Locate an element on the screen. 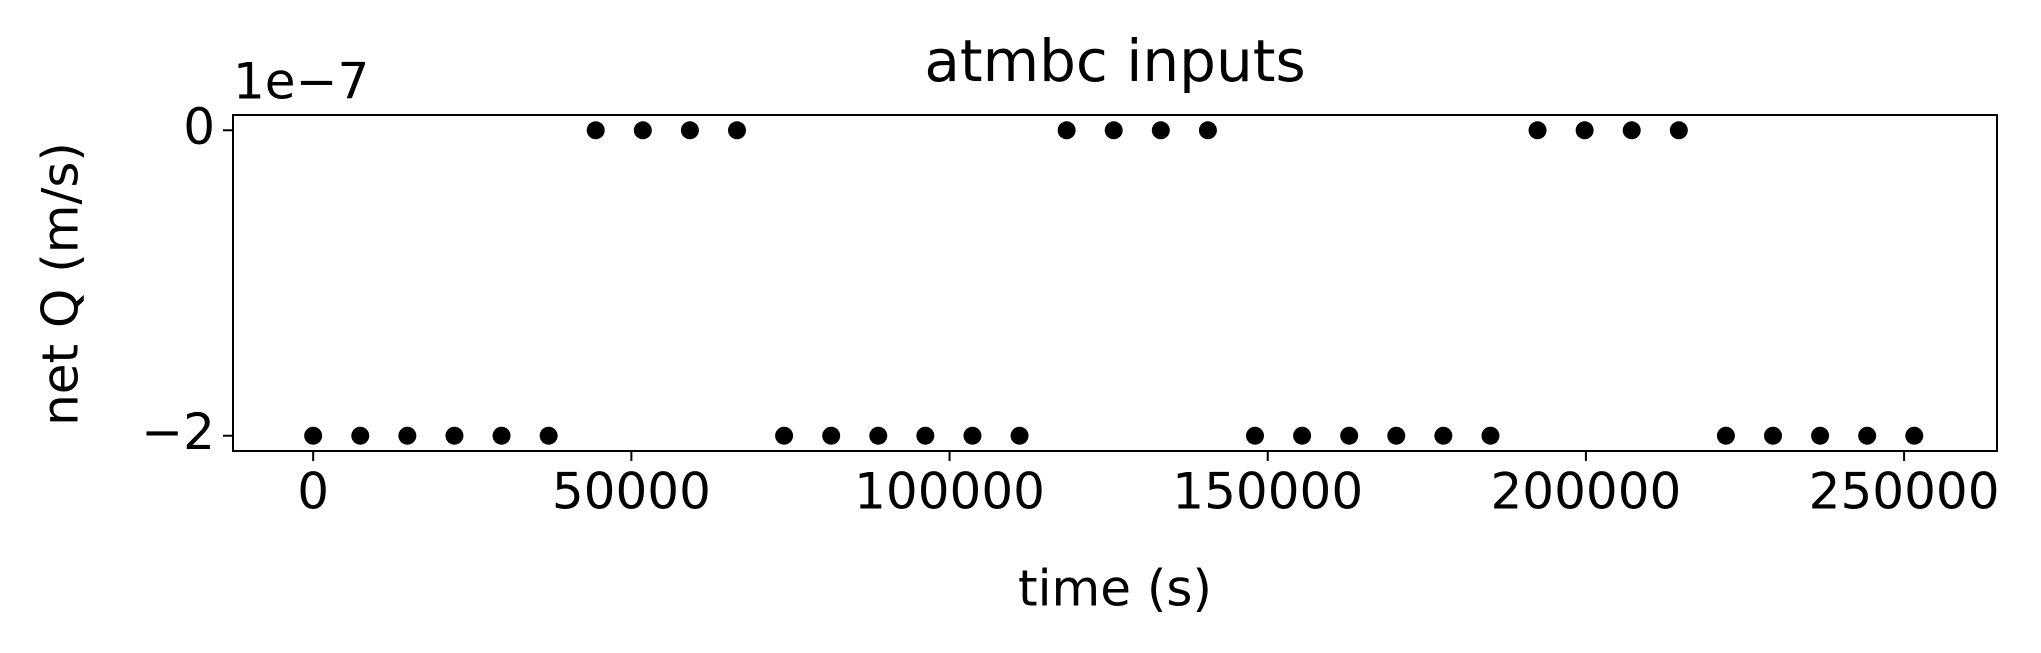  x-axis-label: time (s) is located at coordinates (1115, 589).